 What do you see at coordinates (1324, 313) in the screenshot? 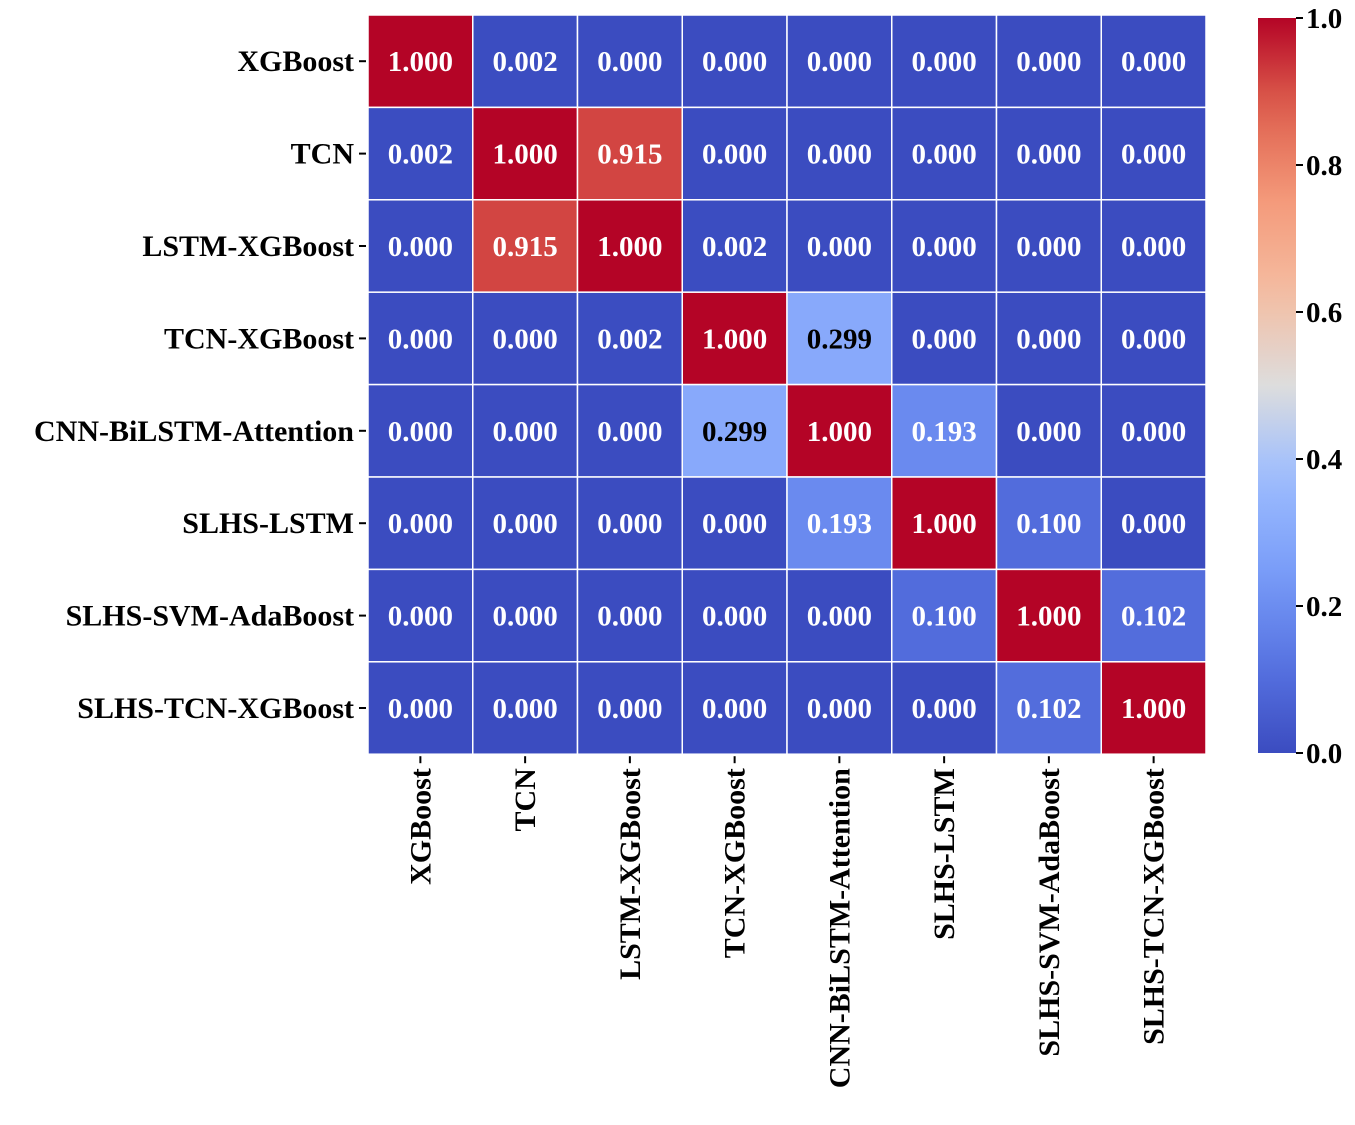
I see `colorbar-tick-label: 0.6` at bounding box center [1324, 313].